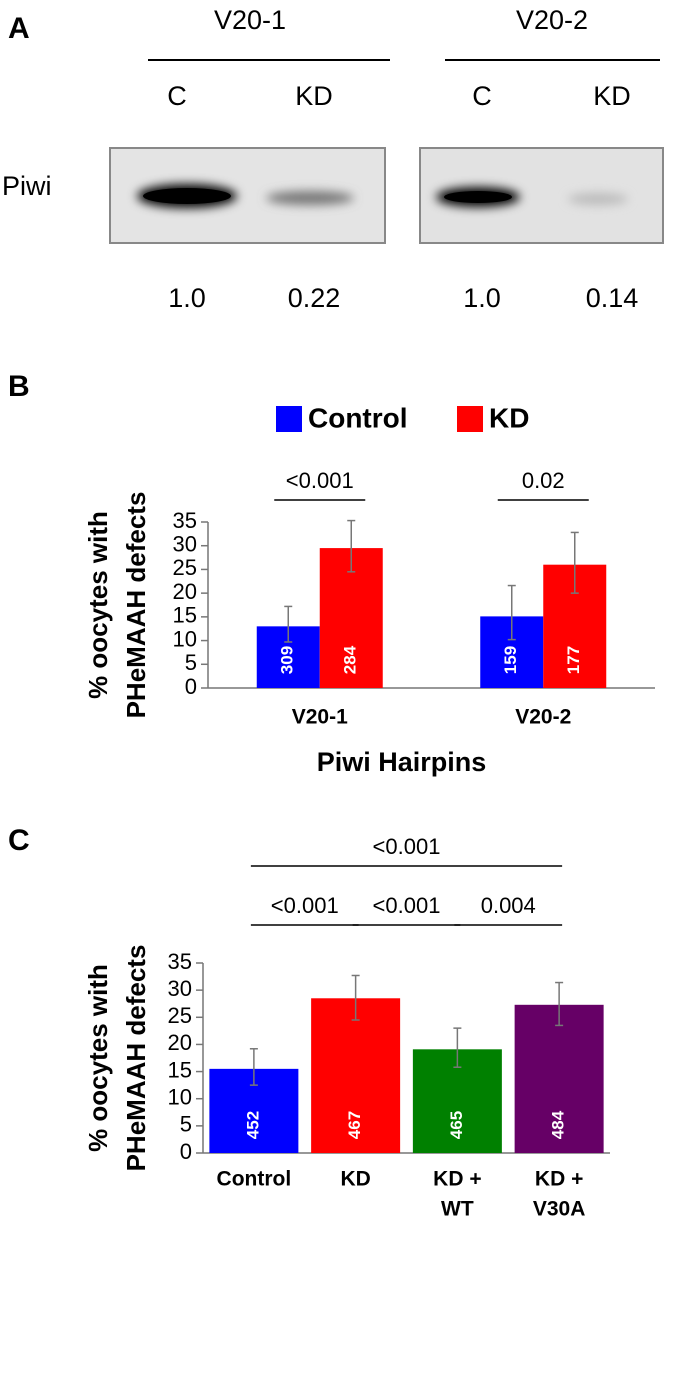 Image resolution: width=688 pixels, height=1388 pixels. What do you see at coordinates (508, 905) in the screenshot?
I see `p-value-label: 0.004` at bounding box center [508, 905].